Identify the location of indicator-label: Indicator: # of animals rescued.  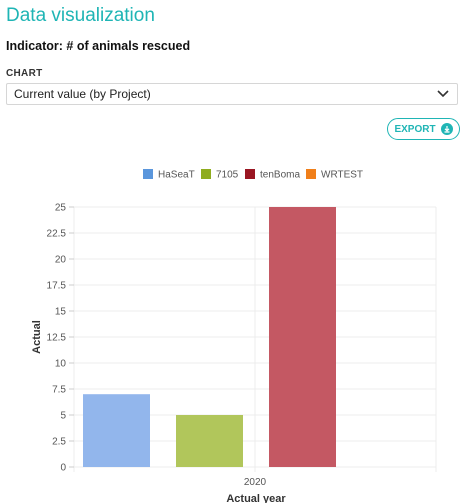
(98, 46).